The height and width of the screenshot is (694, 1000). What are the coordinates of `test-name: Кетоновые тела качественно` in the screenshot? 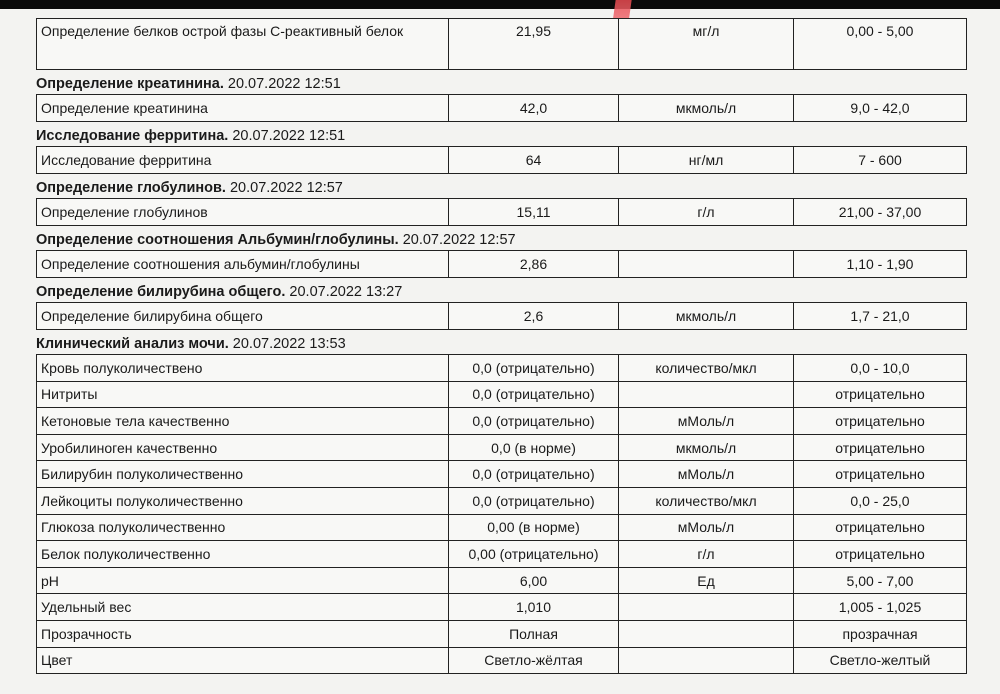 It's located at (242, 421).